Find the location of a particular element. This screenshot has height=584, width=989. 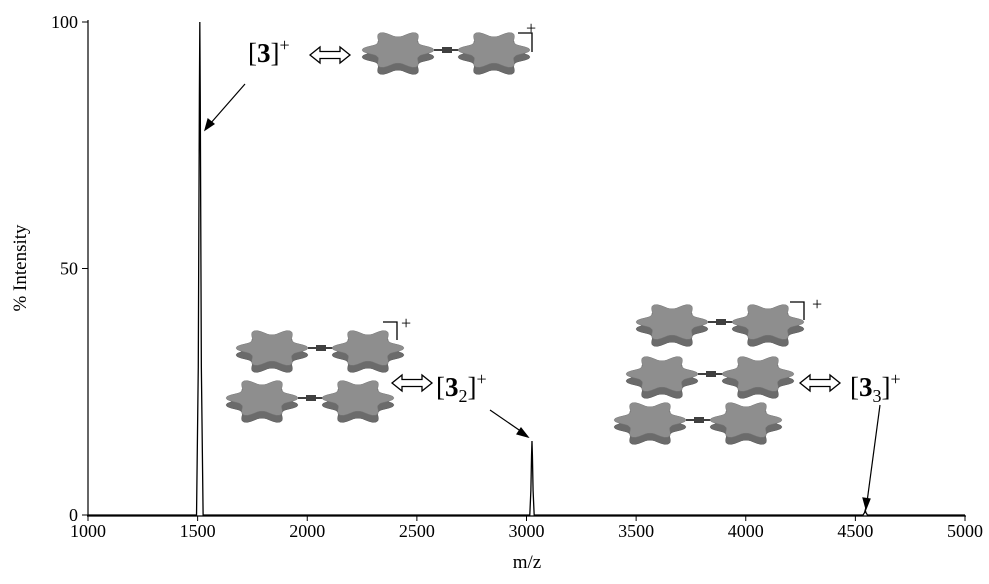

x-tick-label: 4000 is located at coordinates (746, 531).